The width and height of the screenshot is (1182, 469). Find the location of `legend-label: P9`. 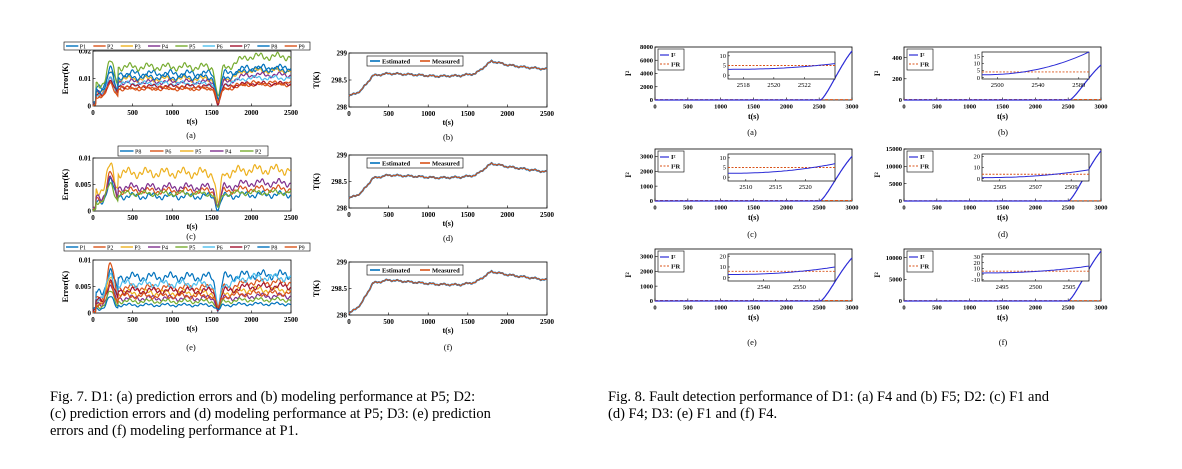

legend-label: P9 is located at coordinates (301, 48).